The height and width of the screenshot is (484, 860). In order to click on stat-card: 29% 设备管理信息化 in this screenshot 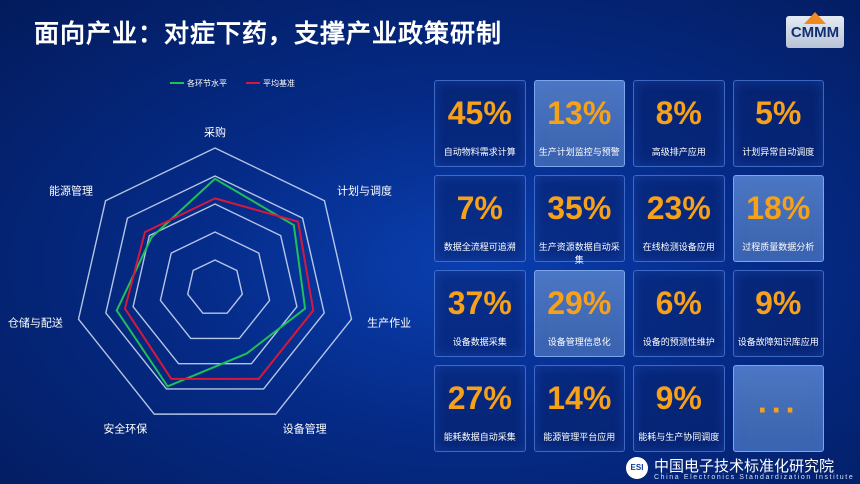, I will do `click(579, 313)`.